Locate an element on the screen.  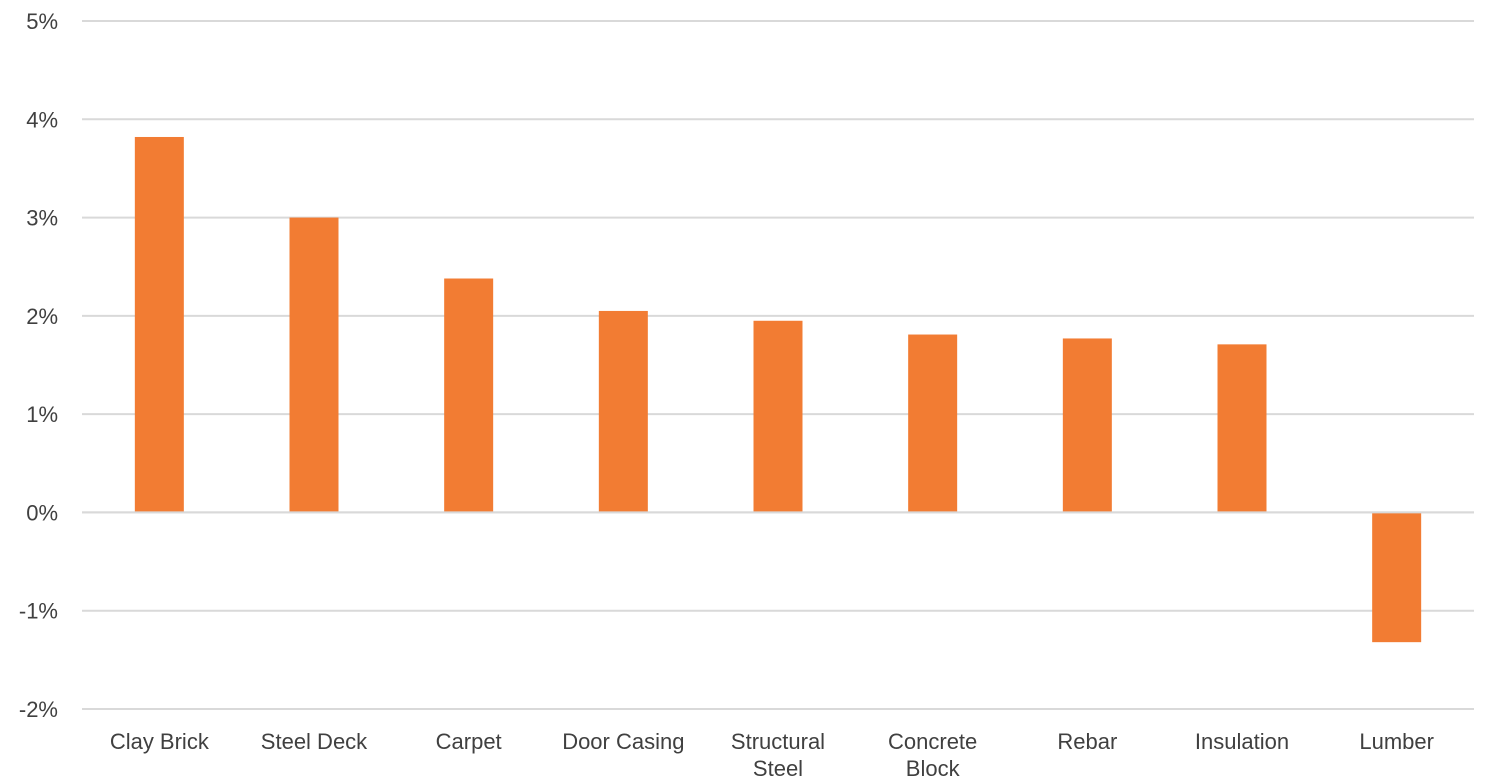
x-category-label: Steel is located at coordinates (778, 768).